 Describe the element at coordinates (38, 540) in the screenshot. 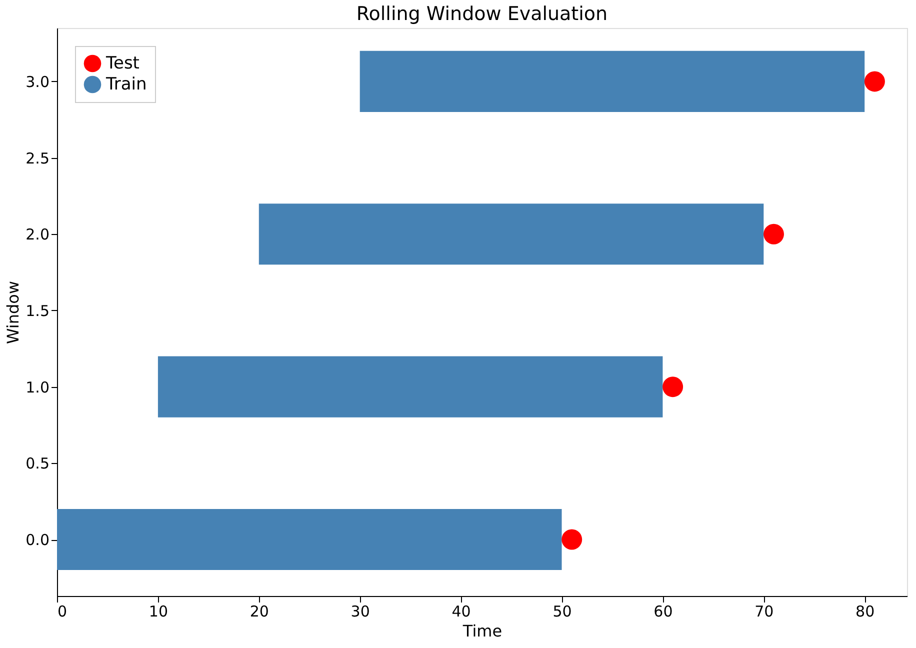

I see `y-tick-label: 0.0` at that location.